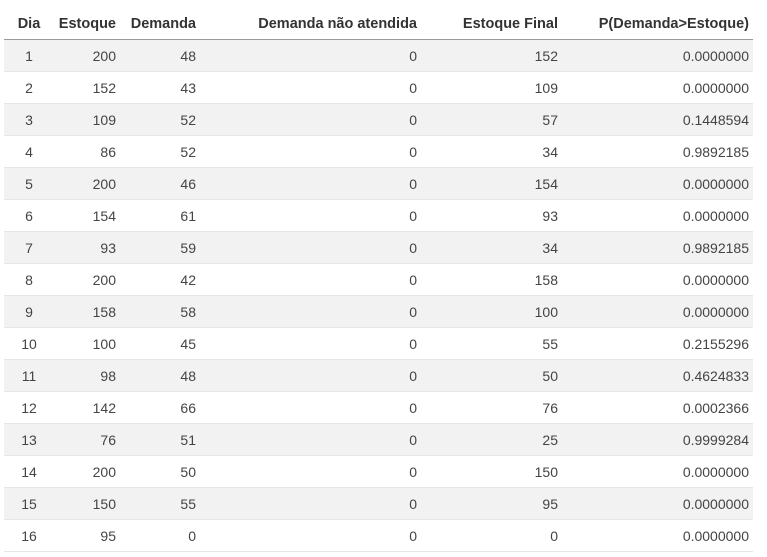 This screenshot has height=557, width=767. I want to click on cell-demanda: 59, so click(160, 247).